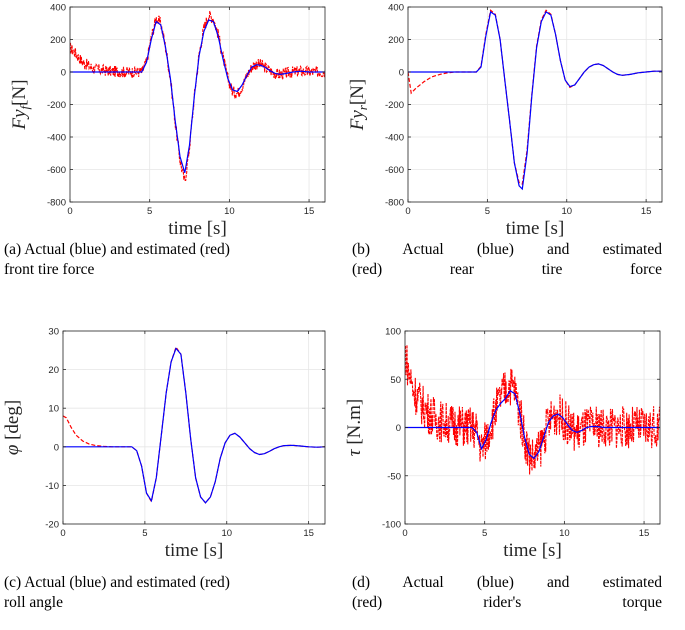  Describe the element at coordinates (391, 525) in the screenshot. I see `y-tick-label: -100` at that location.